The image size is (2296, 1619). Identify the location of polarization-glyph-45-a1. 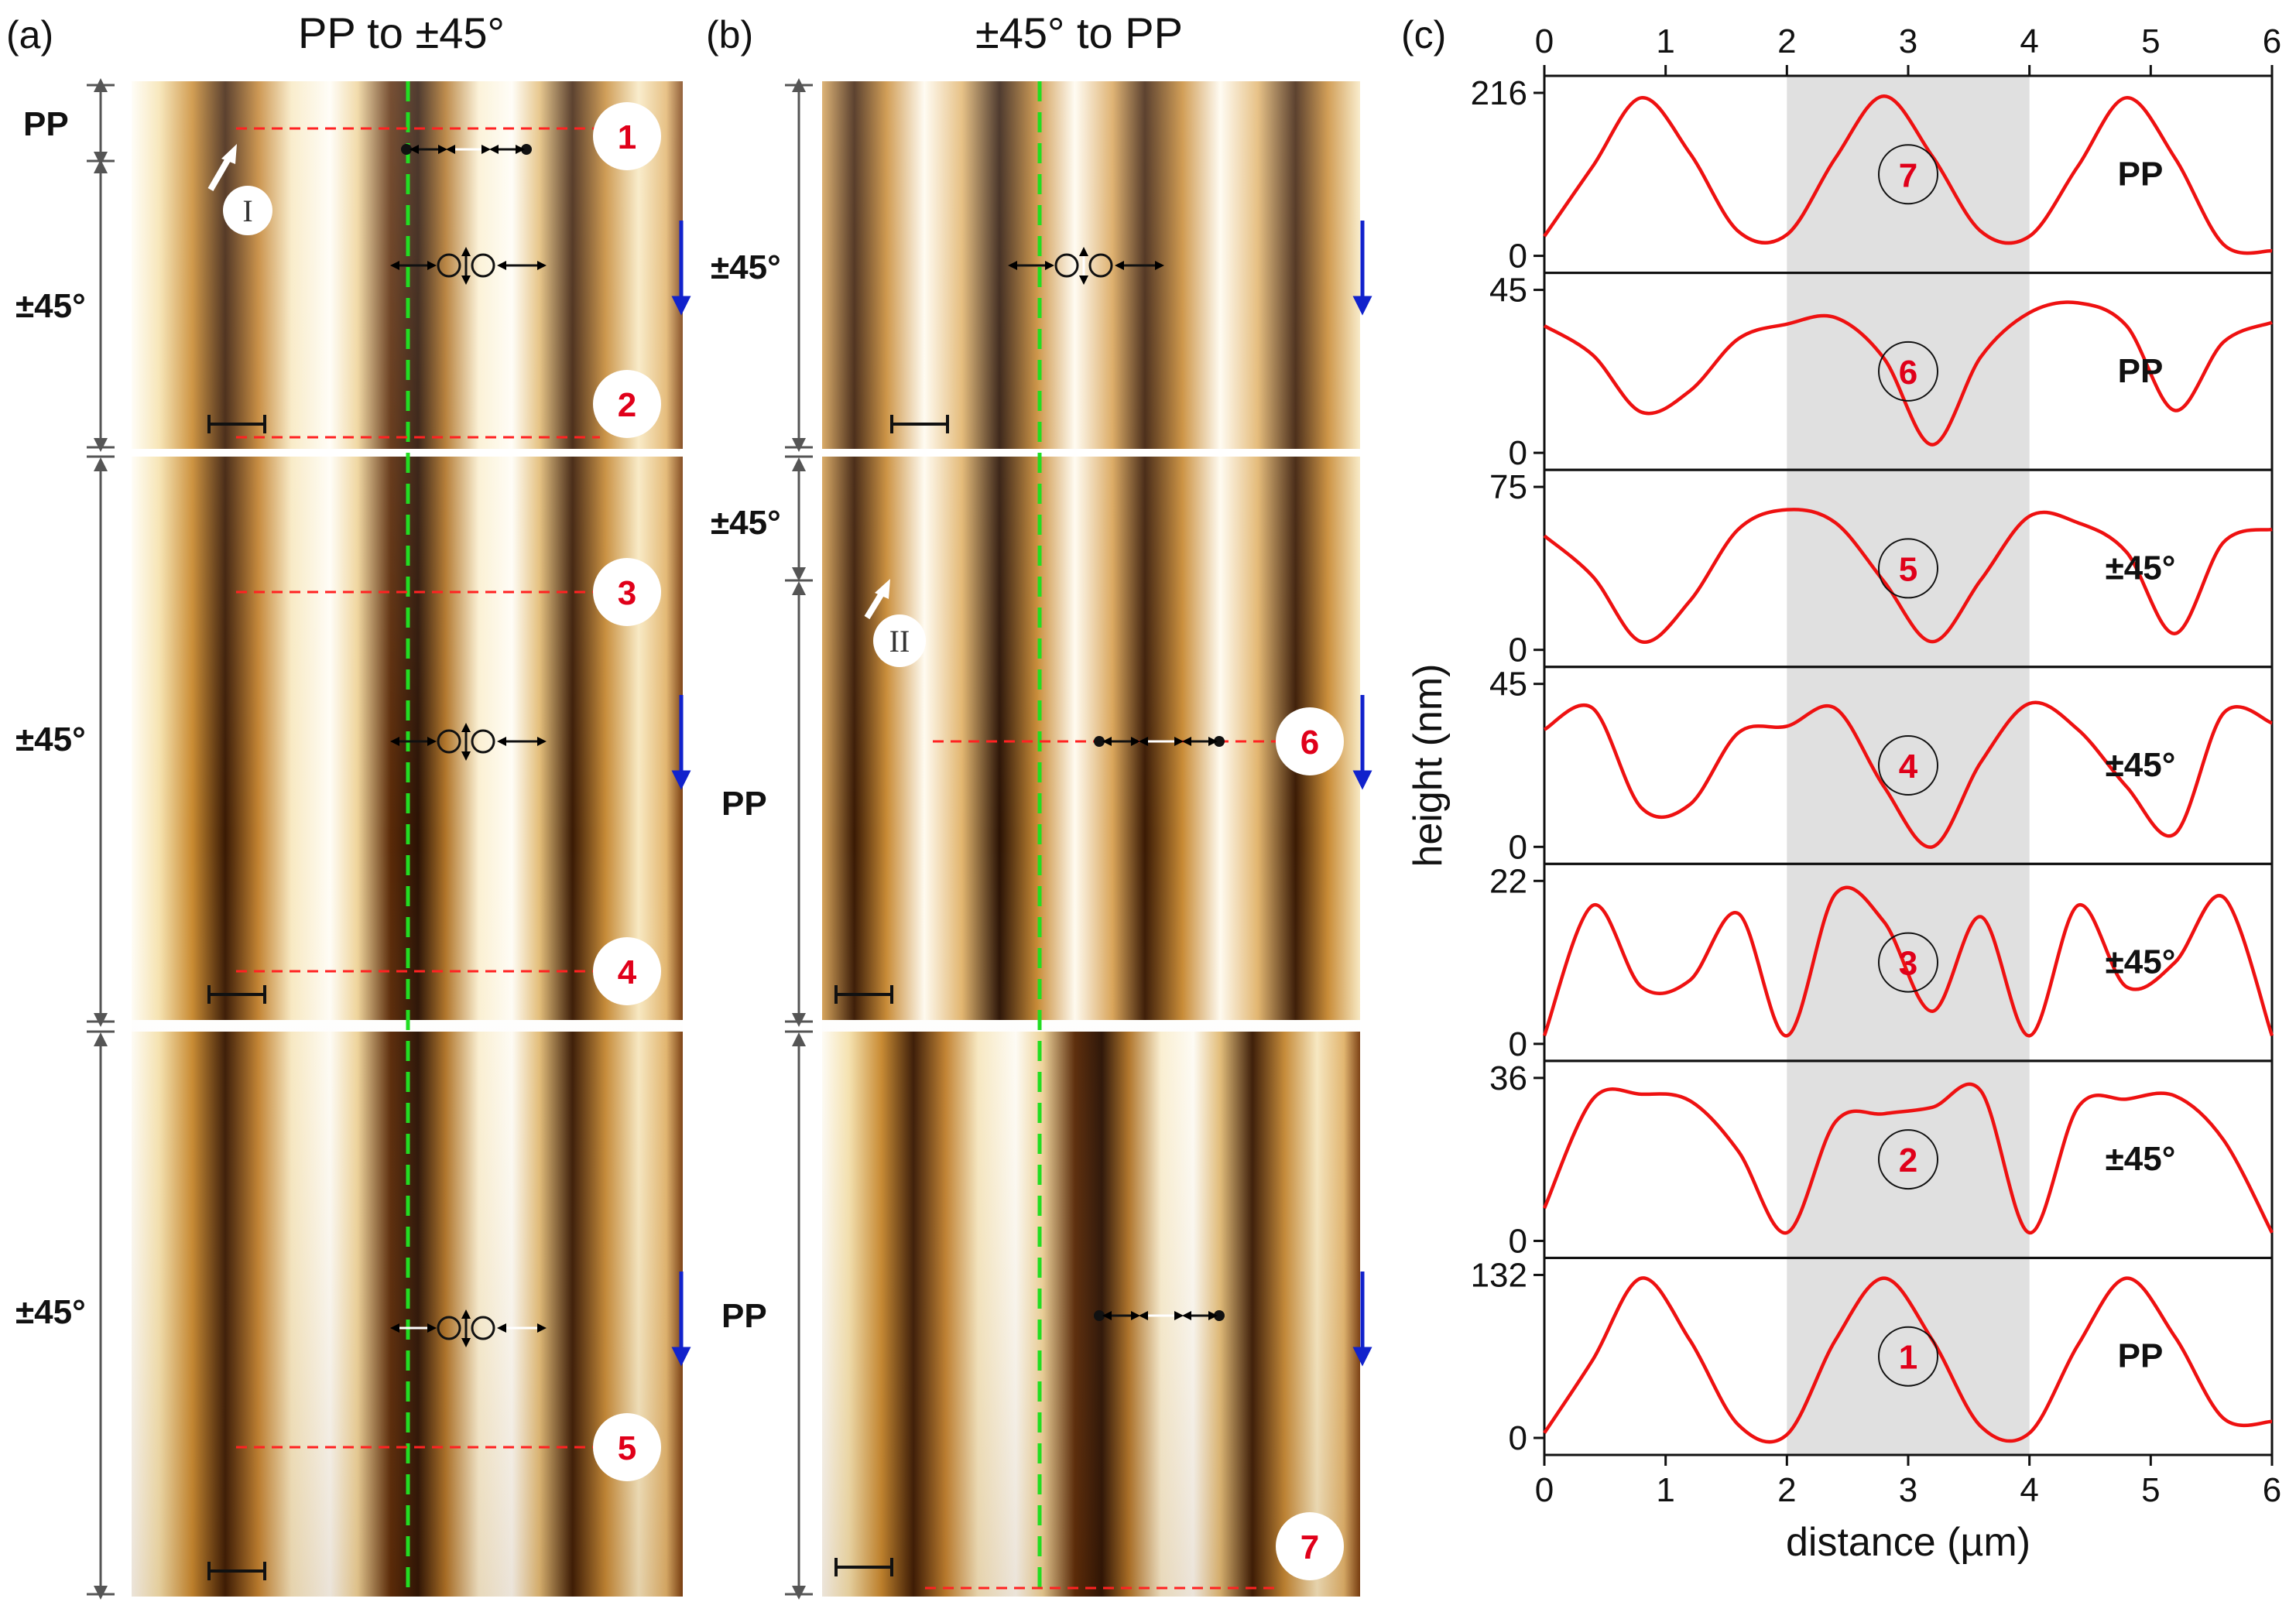
(469, 266).